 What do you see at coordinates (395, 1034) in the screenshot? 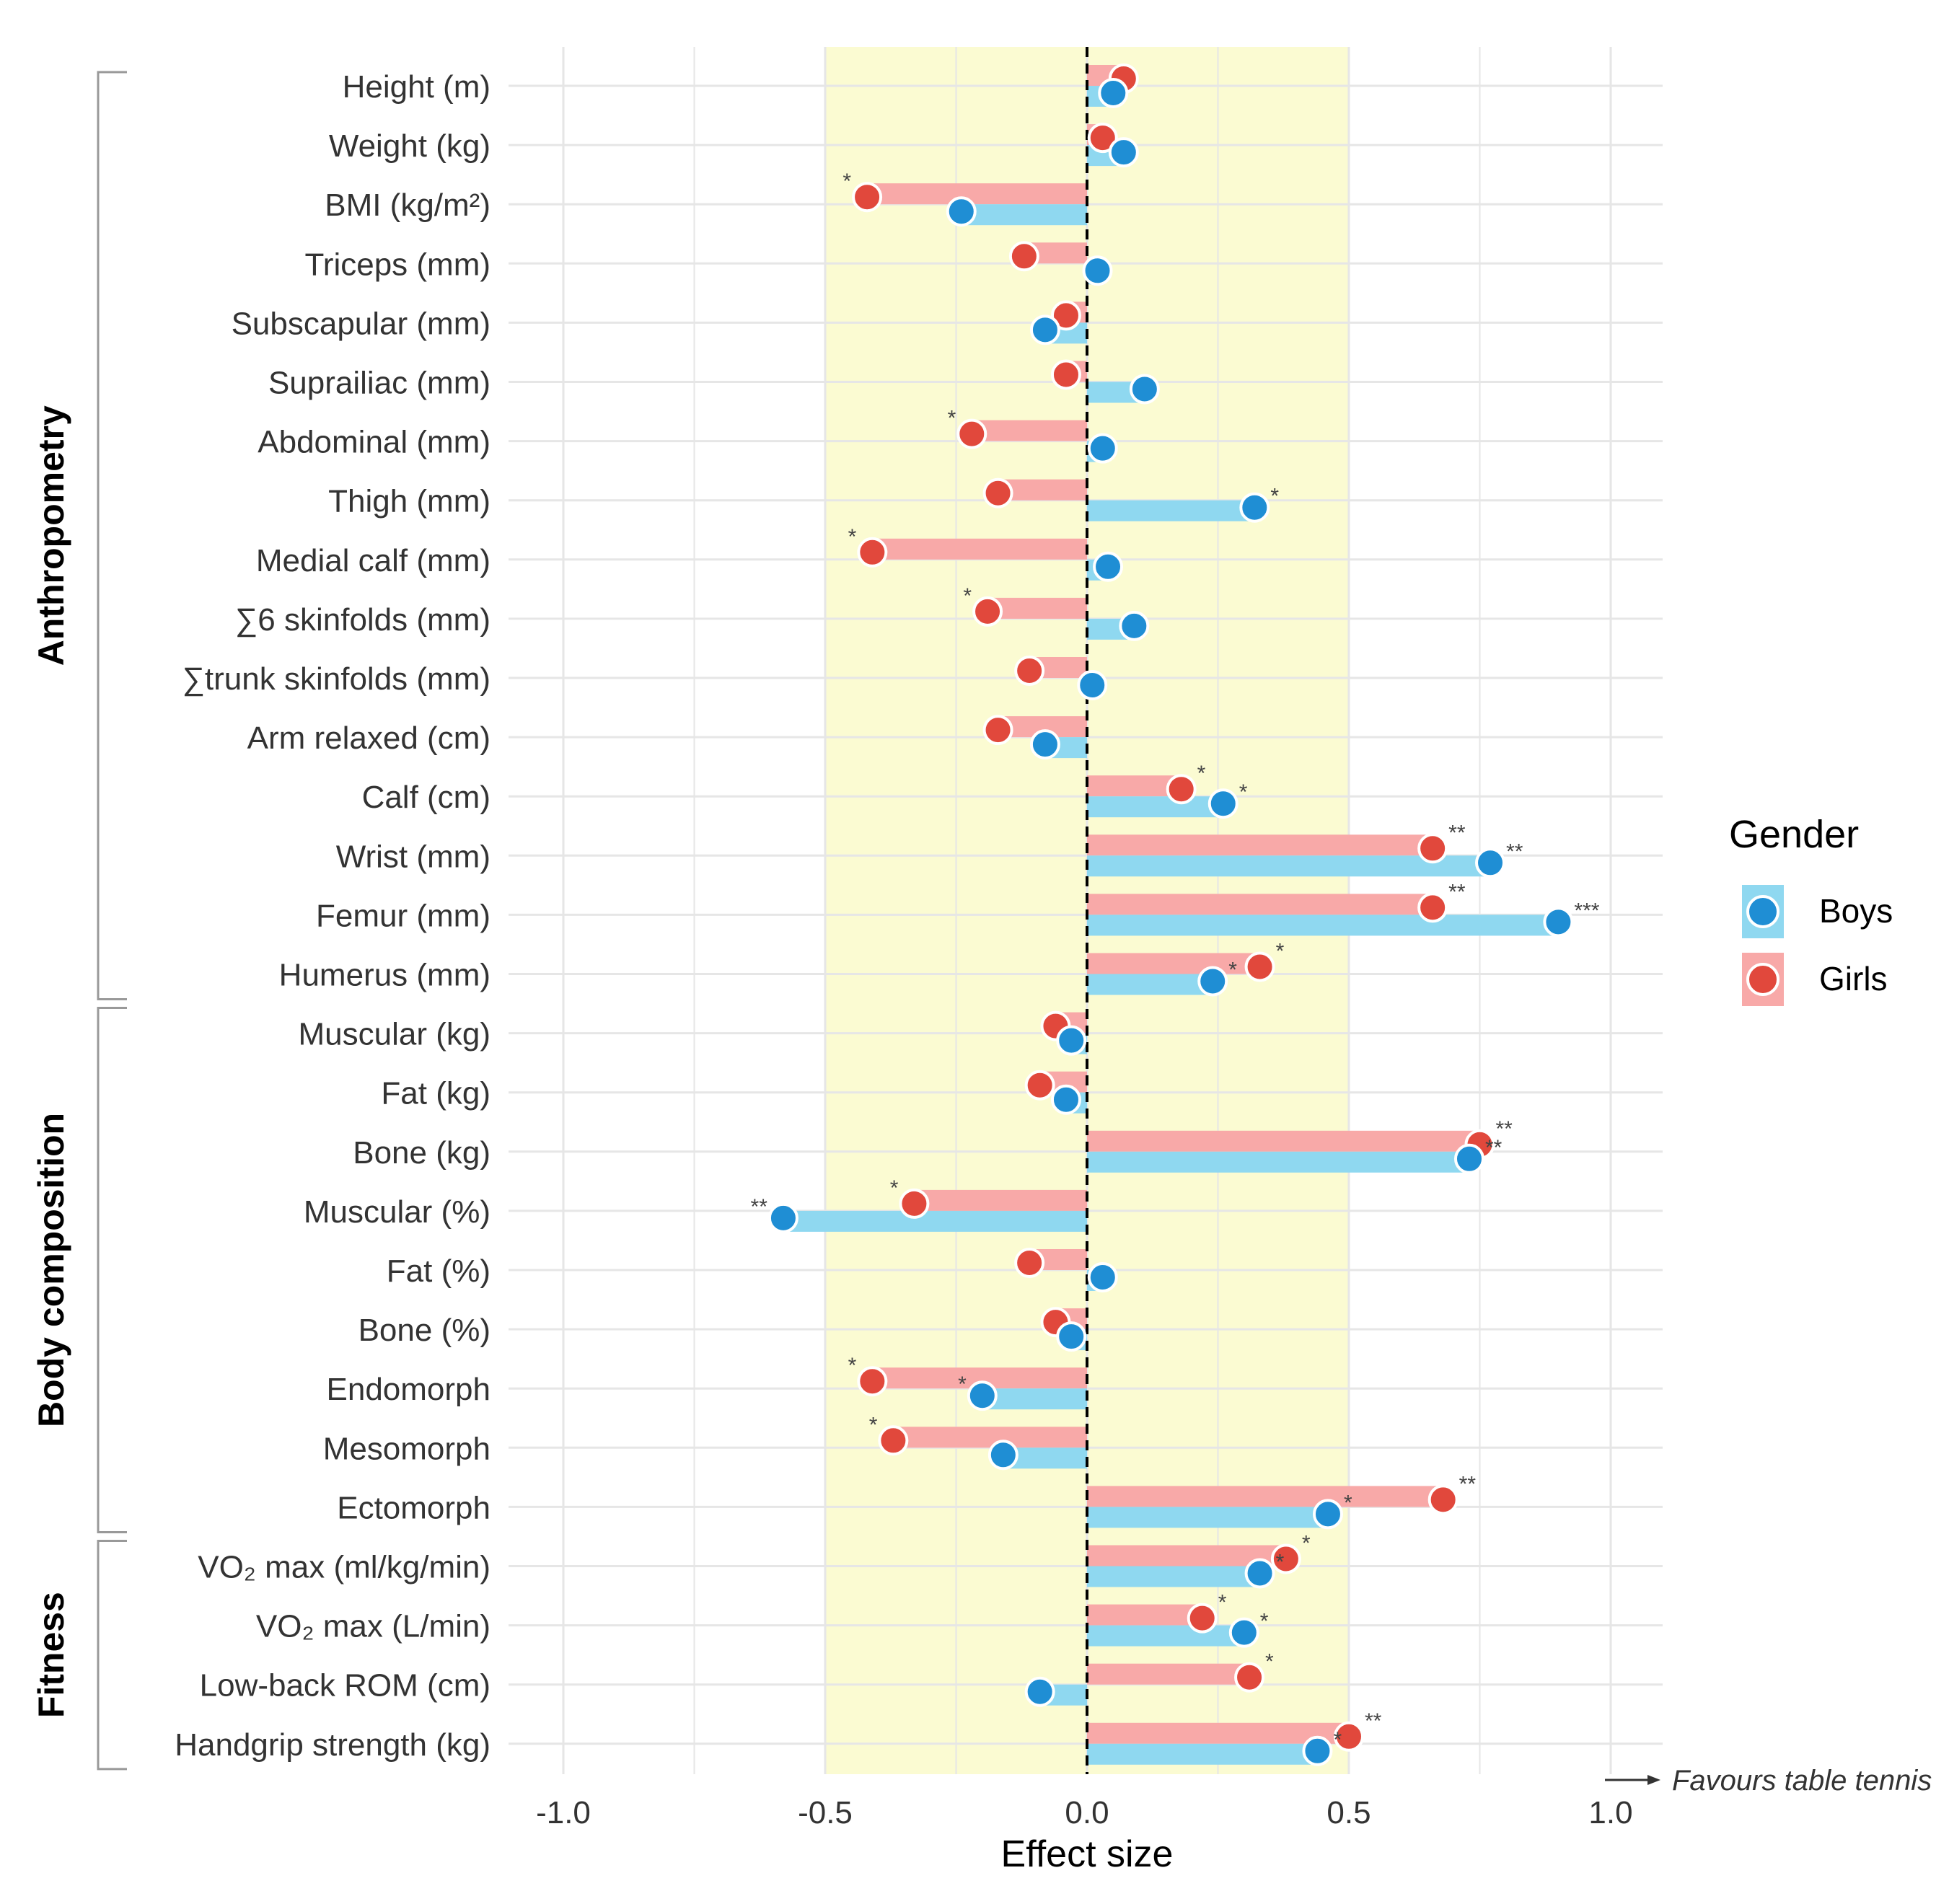
I see `category-label: Muscular (kg)` at bounding box center [395, 1034].